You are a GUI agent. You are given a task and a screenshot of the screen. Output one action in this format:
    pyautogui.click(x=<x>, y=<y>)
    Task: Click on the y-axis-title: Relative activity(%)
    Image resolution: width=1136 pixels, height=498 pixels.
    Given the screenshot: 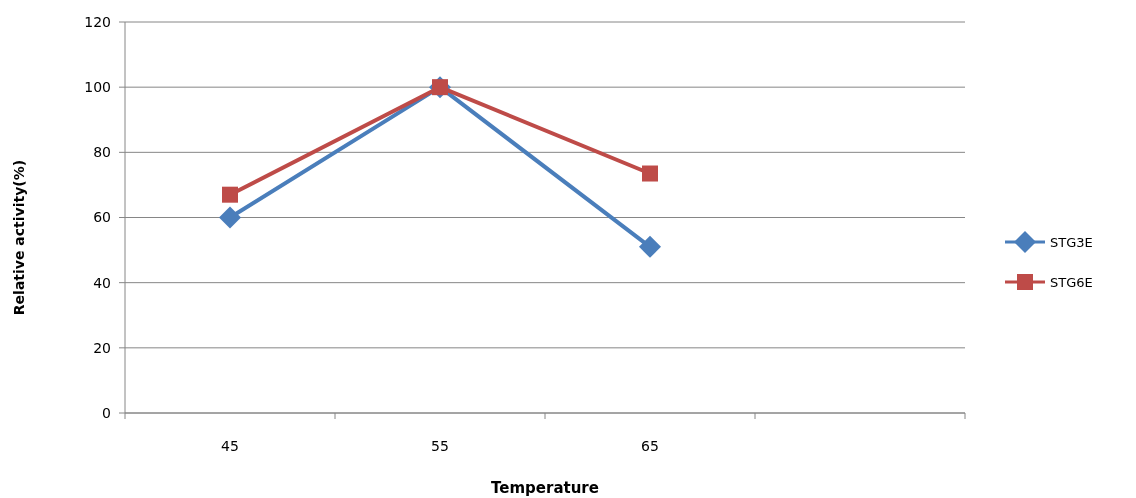 What is the action you would take?
    pyautogui.click(x=19, y=237)
    